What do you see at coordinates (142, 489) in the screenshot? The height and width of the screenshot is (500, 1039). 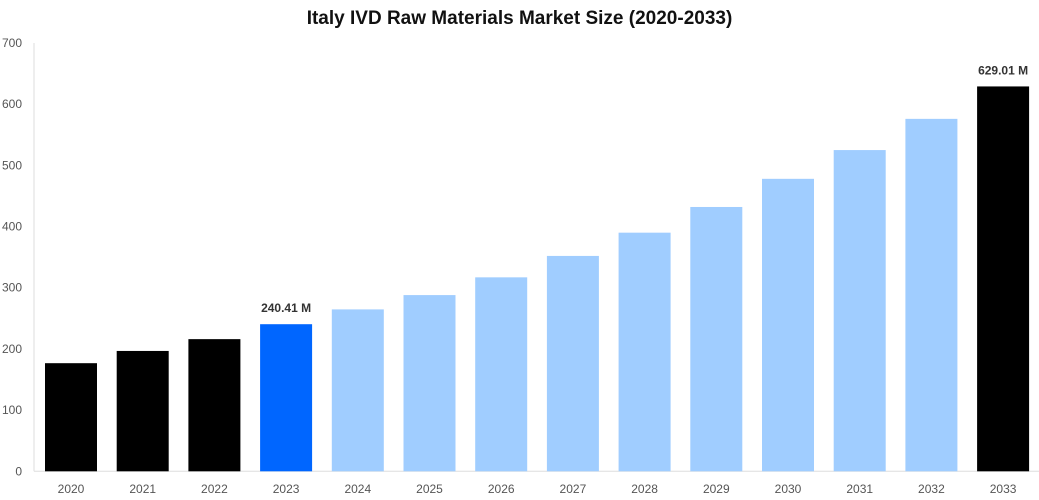 I see `x-tick-label: 2021` at bounding box center [142, 489].